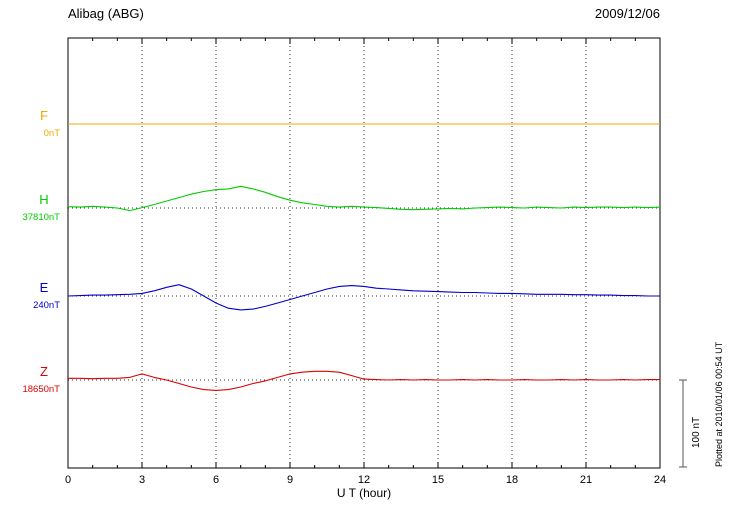 The image size is (730, 520). Describe the element at coordinates (52, 133) in the screenshot. I see `channel-baseline-value-F: 0nT` at that location.